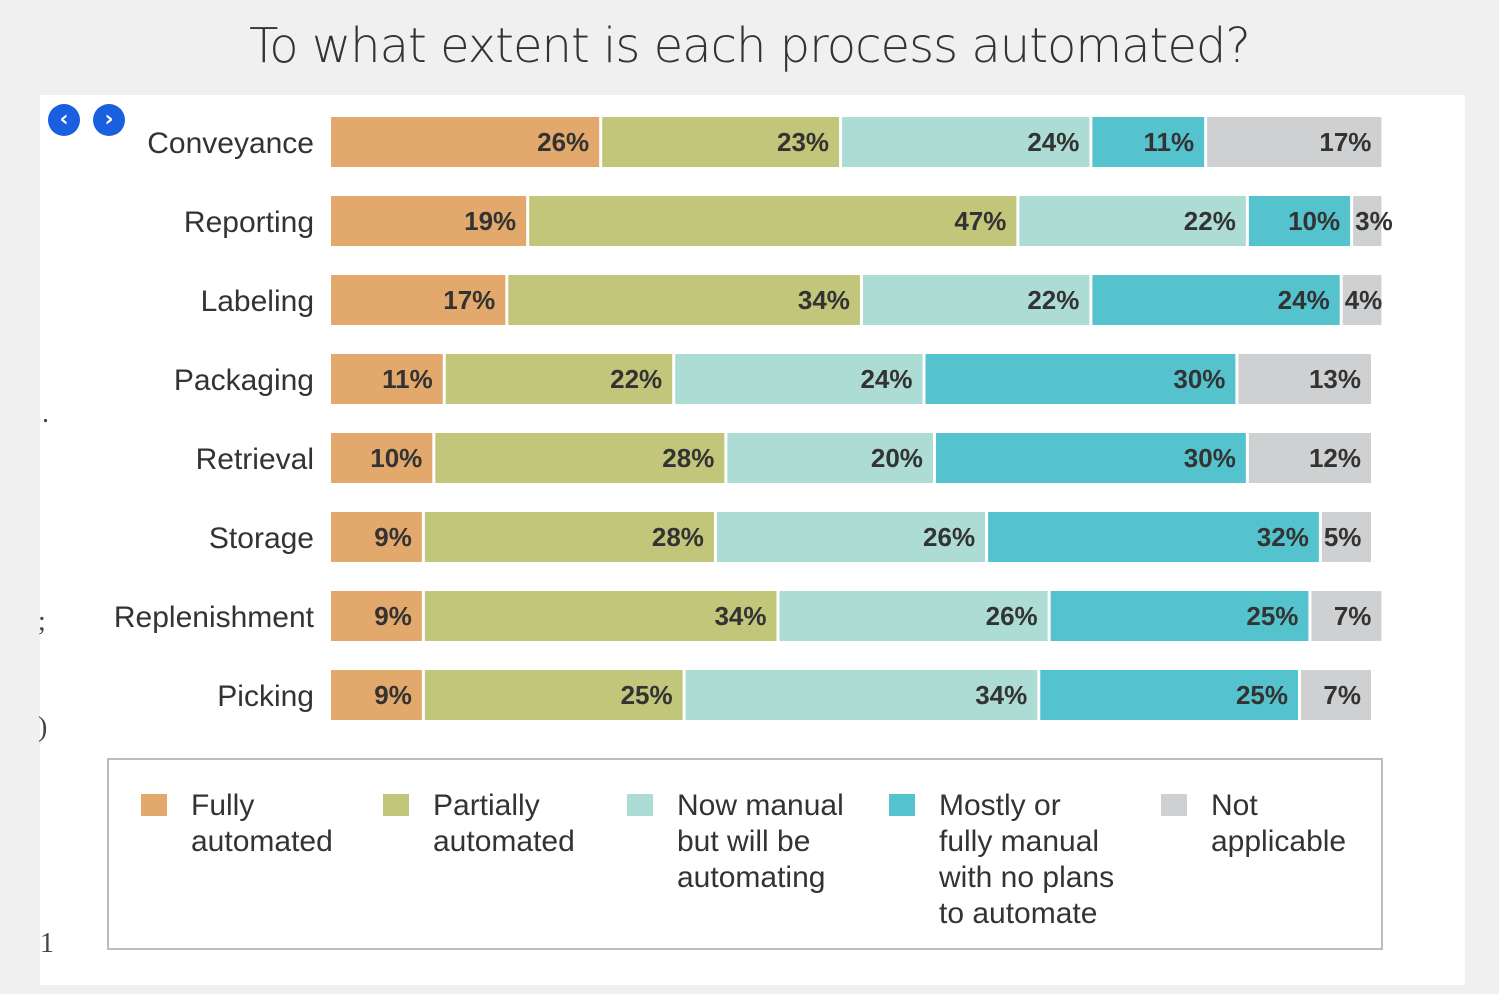  I want to click on data-label: 47%, so click(980, 221).